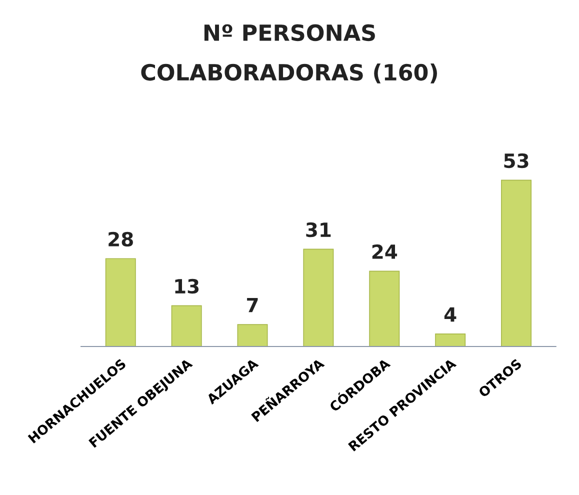 This screenshot has height=495, width=579. I want to click on data-label: 31, so click(318, 230).